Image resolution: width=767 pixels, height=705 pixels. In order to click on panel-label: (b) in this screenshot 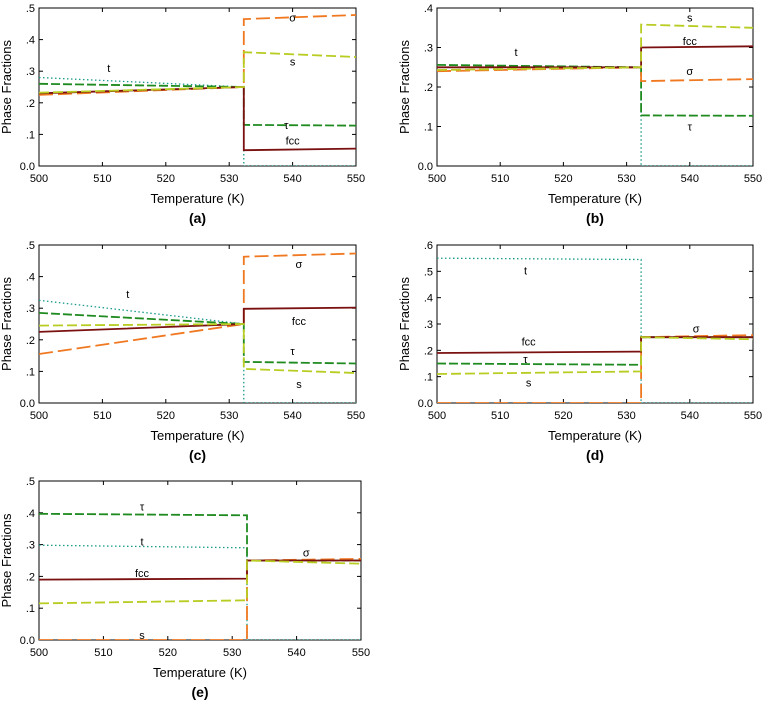, I will do `click(595, 218)`.